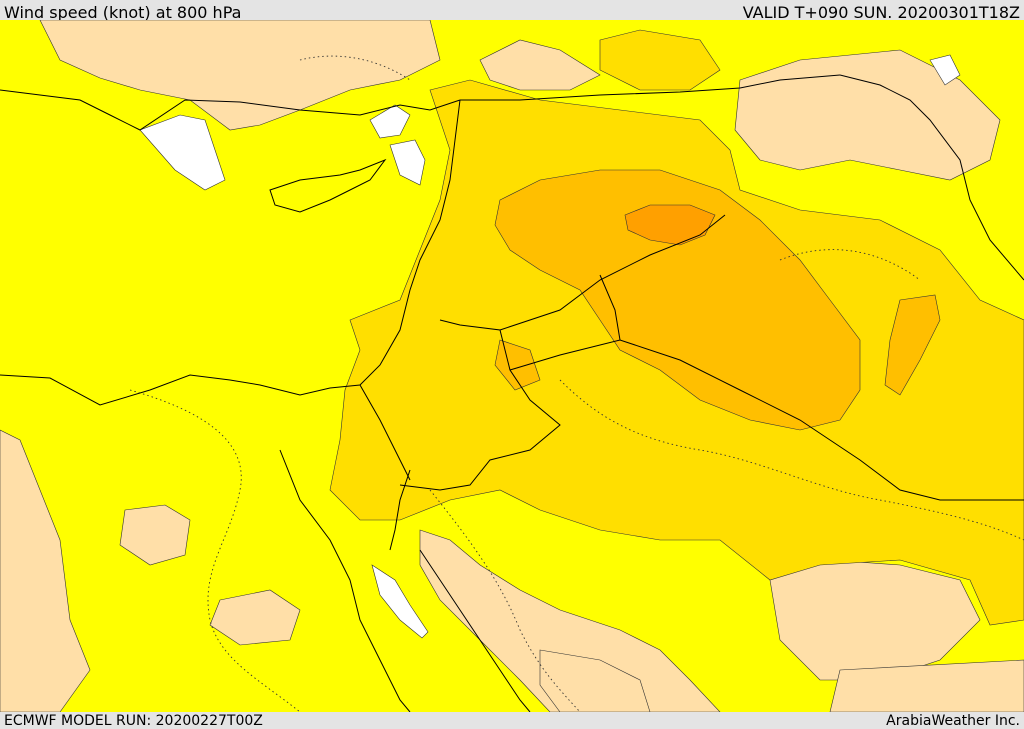 Image resolution: width=1024 pixels, height=729 pixels. Describe the element at coordinates (180, 390) in the screenshot. I see `egypt-north-coastline` at that location.